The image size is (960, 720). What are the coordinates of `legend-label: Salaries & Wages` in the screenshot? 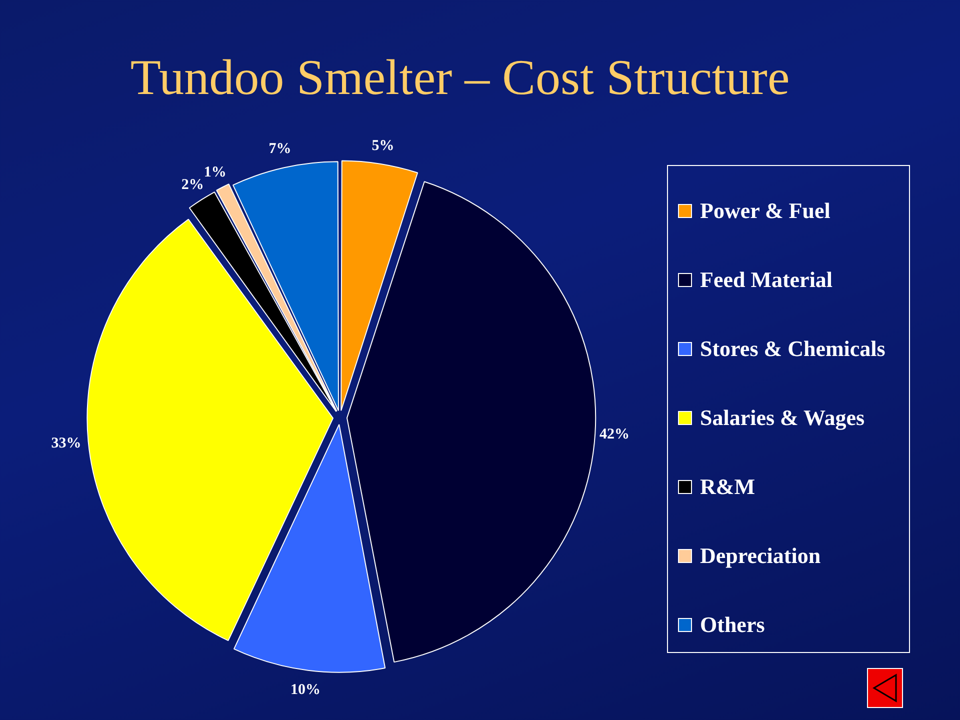 It's located at (782, 417).